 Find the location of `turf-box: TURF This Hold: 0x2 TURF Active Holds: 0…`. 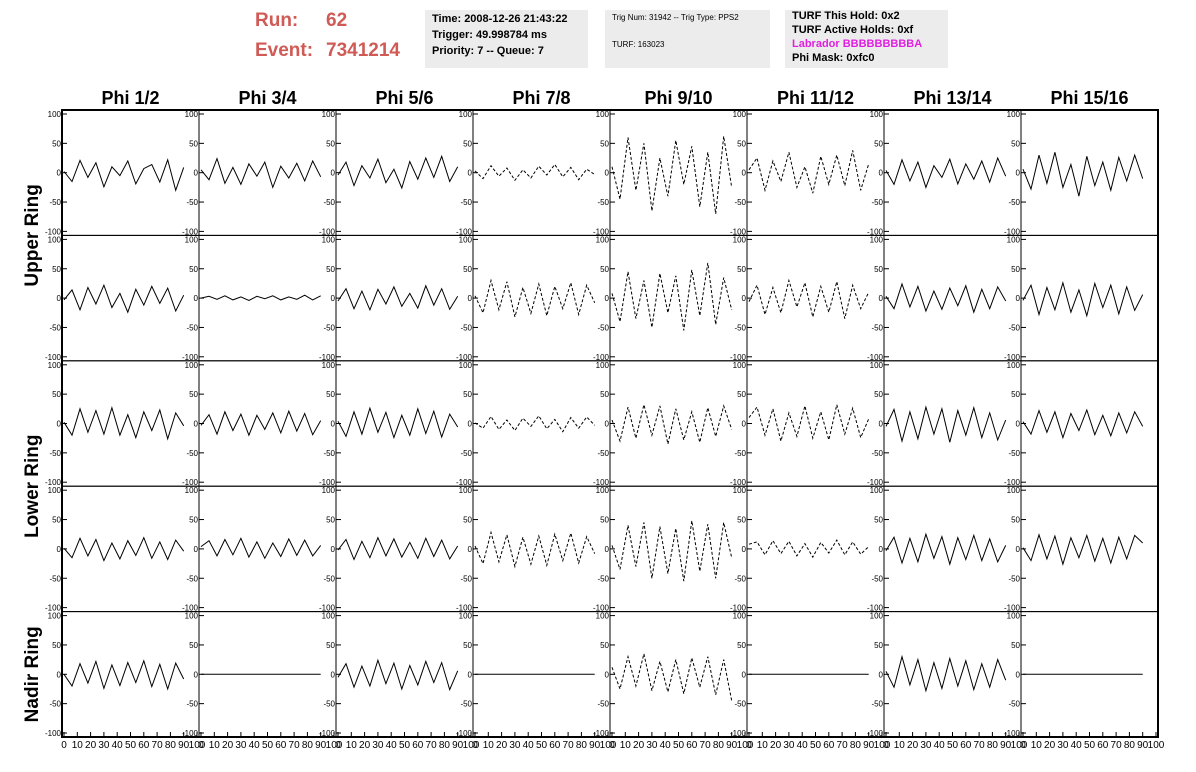

turf-box: TURF This Hold: 0x2 TURF Active Holds: 0… is located at coordinates (866, 39).